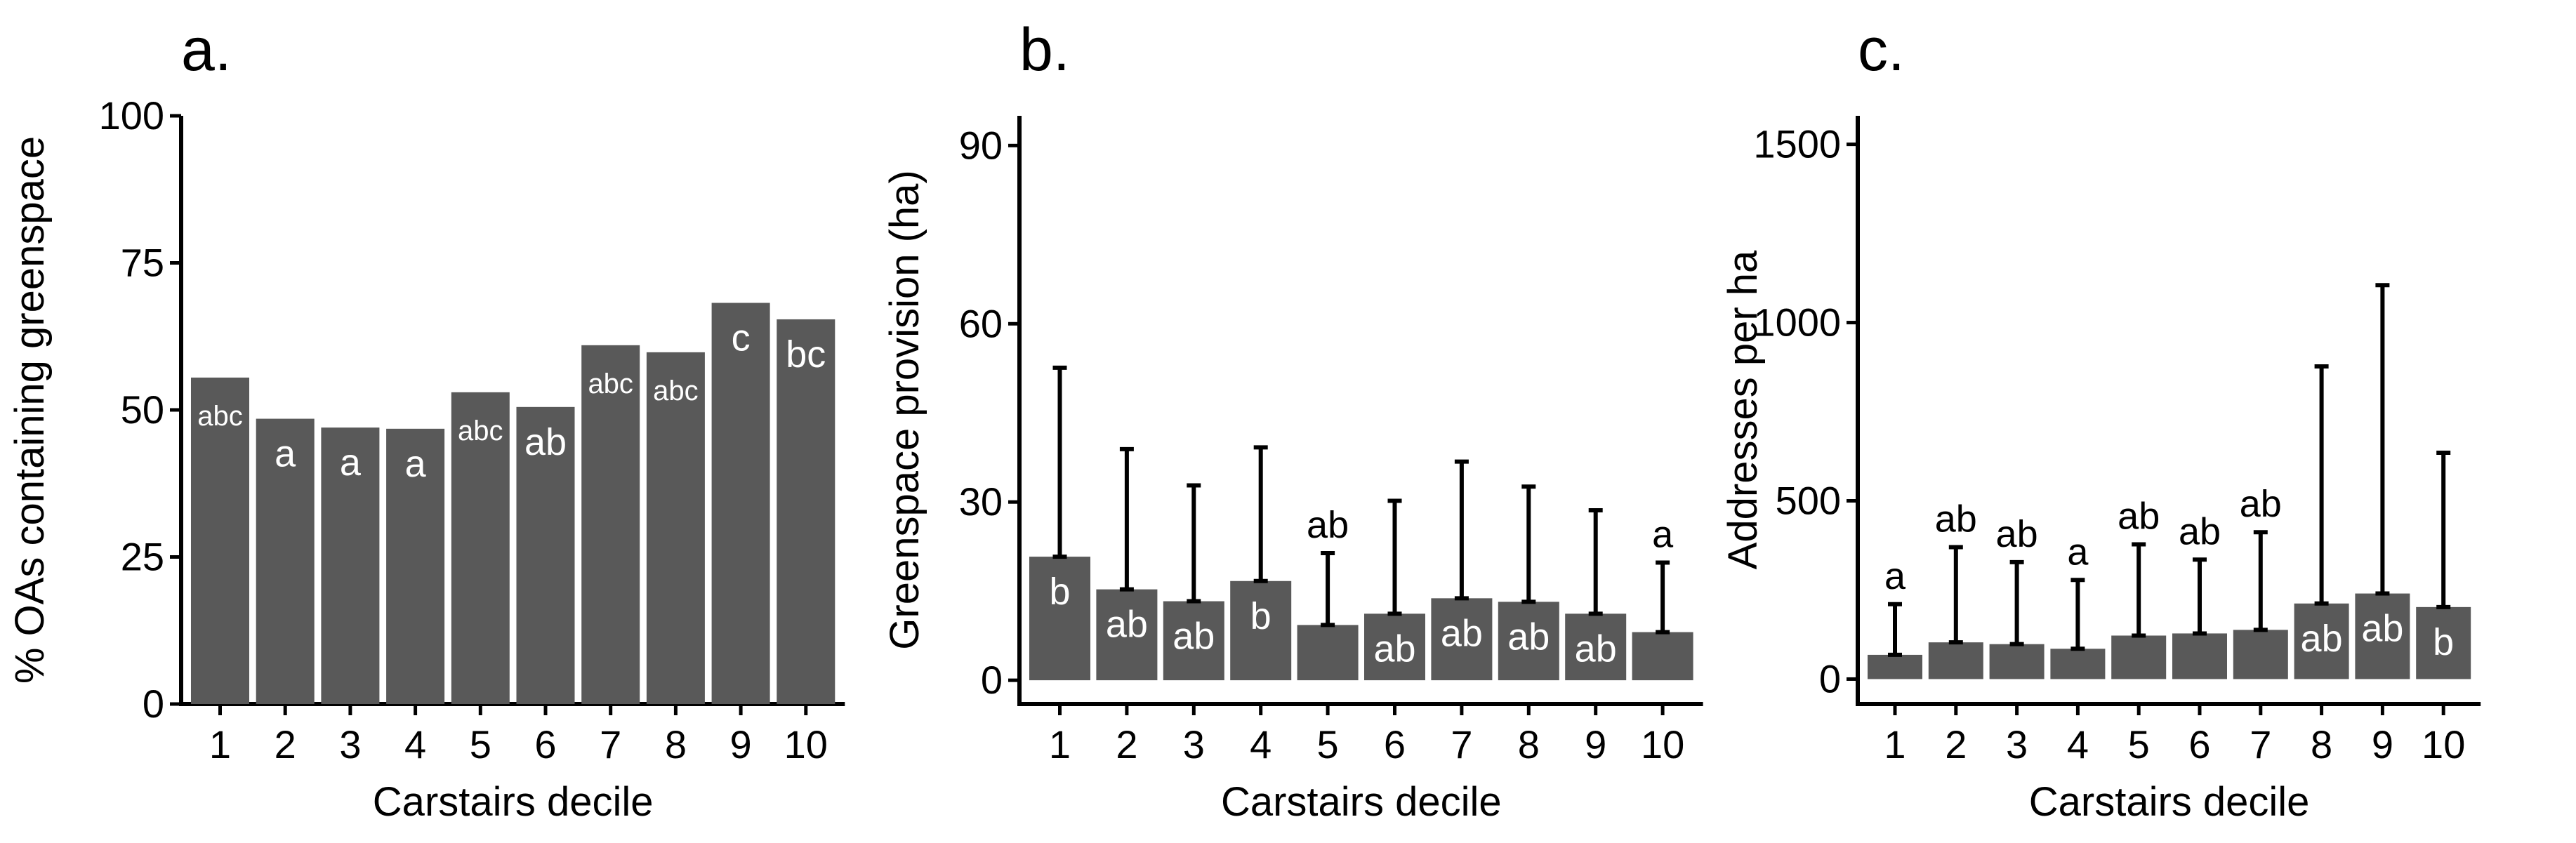  Describe the element at coordinates (1808, 501) in the screenshot. I see `y-tick-label: 500` at that location.